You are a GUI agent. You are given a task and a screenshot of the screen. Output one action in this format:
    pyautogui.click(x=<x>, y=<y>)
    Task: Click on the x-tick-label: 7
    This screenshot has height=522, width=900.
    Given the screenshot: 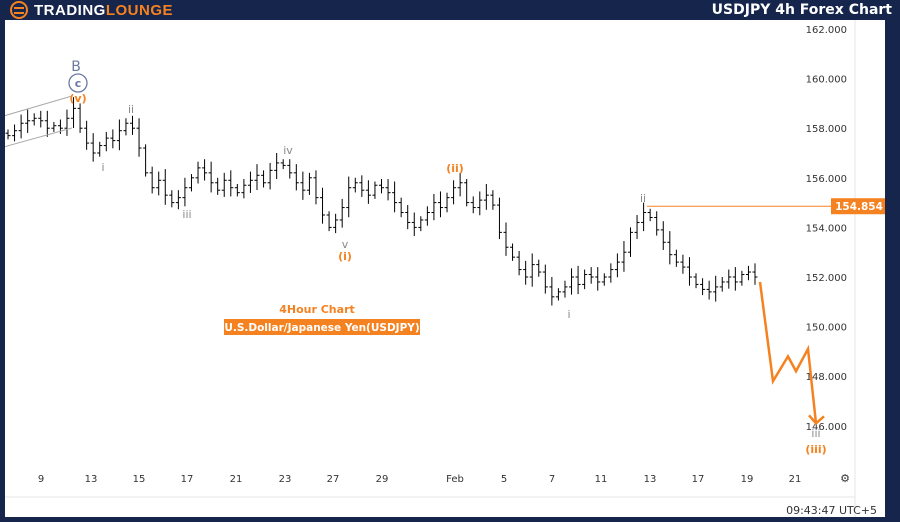 What is the action you would take?
    pyautogui.click(x=552, y=479)
    